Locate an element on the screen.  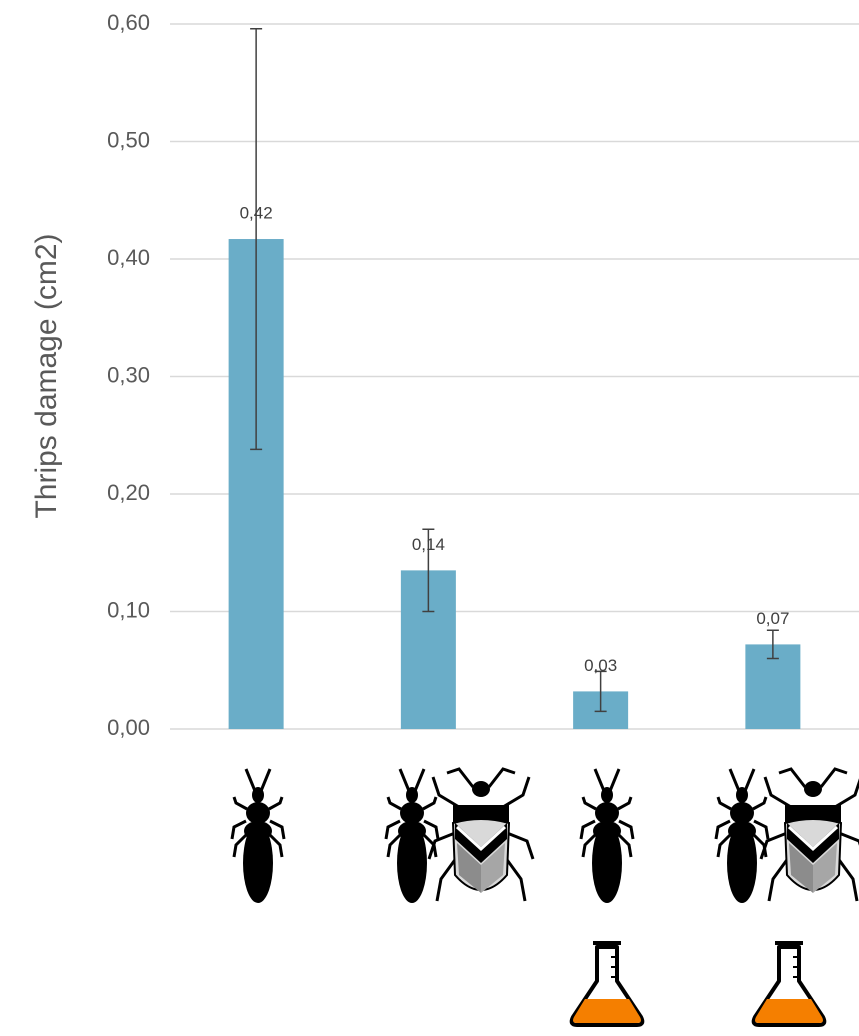
y-tick-label: 0,40 is located at coordinates (128, 257).